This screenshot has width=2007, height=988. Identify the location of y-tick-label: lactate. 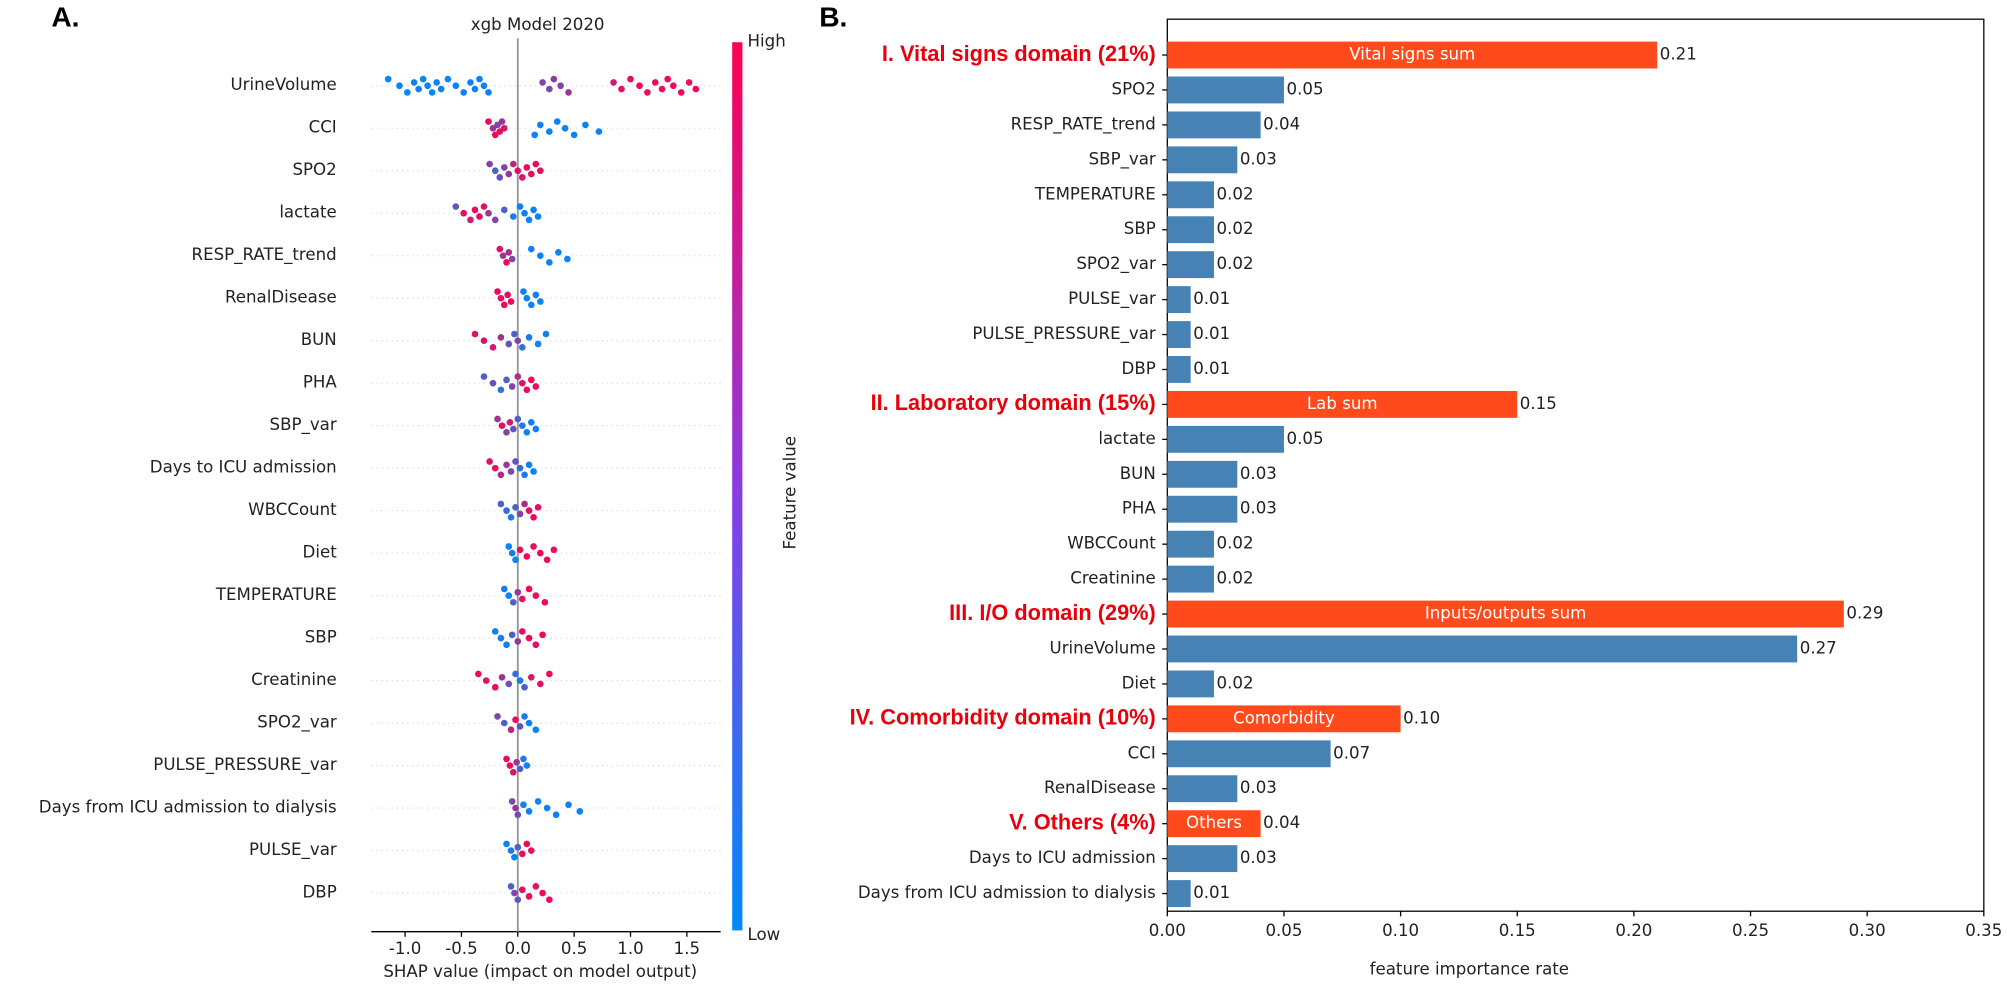
(1126, 438).